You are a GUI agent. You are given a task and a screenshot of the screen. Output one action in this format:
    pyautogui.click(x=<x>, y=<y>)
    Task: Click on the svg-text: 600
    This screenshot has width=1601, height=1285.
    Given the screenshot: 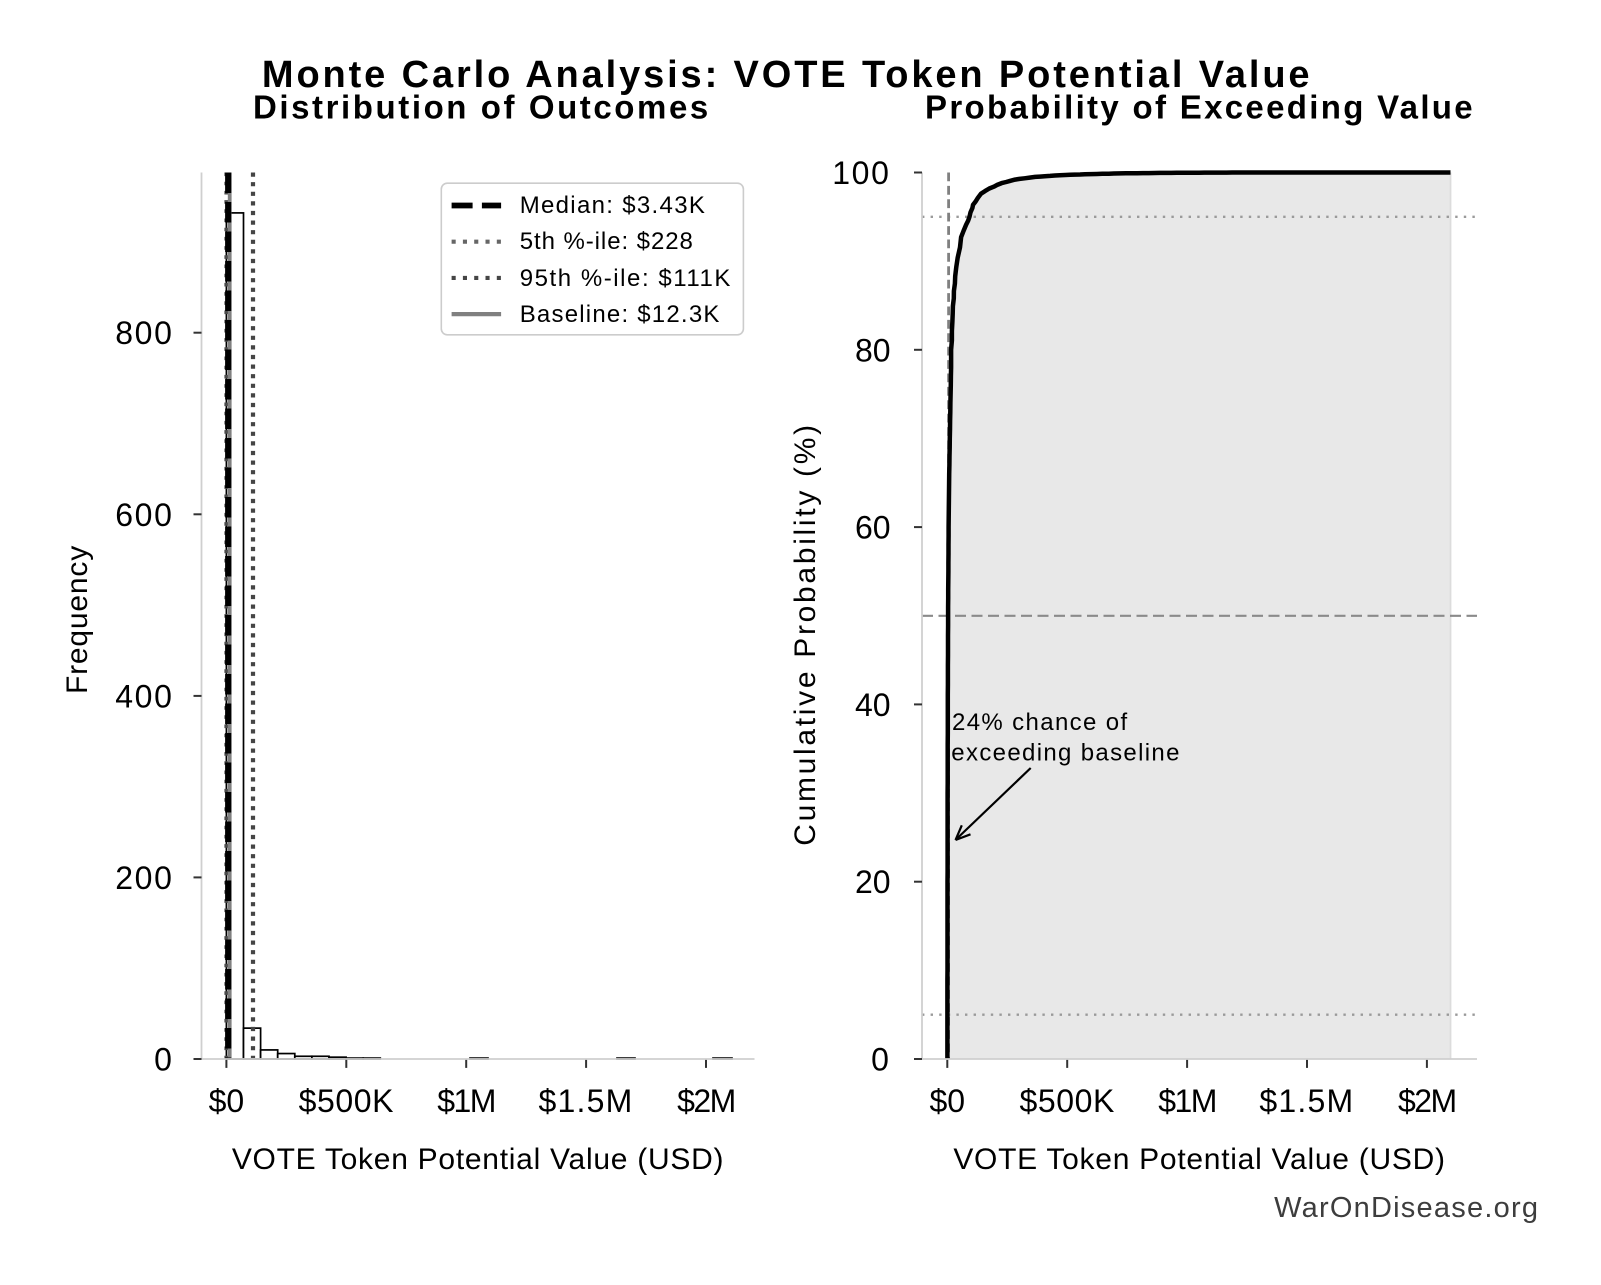 What is the action you would take?
    pyautogui.click(x=144, y=515)
    